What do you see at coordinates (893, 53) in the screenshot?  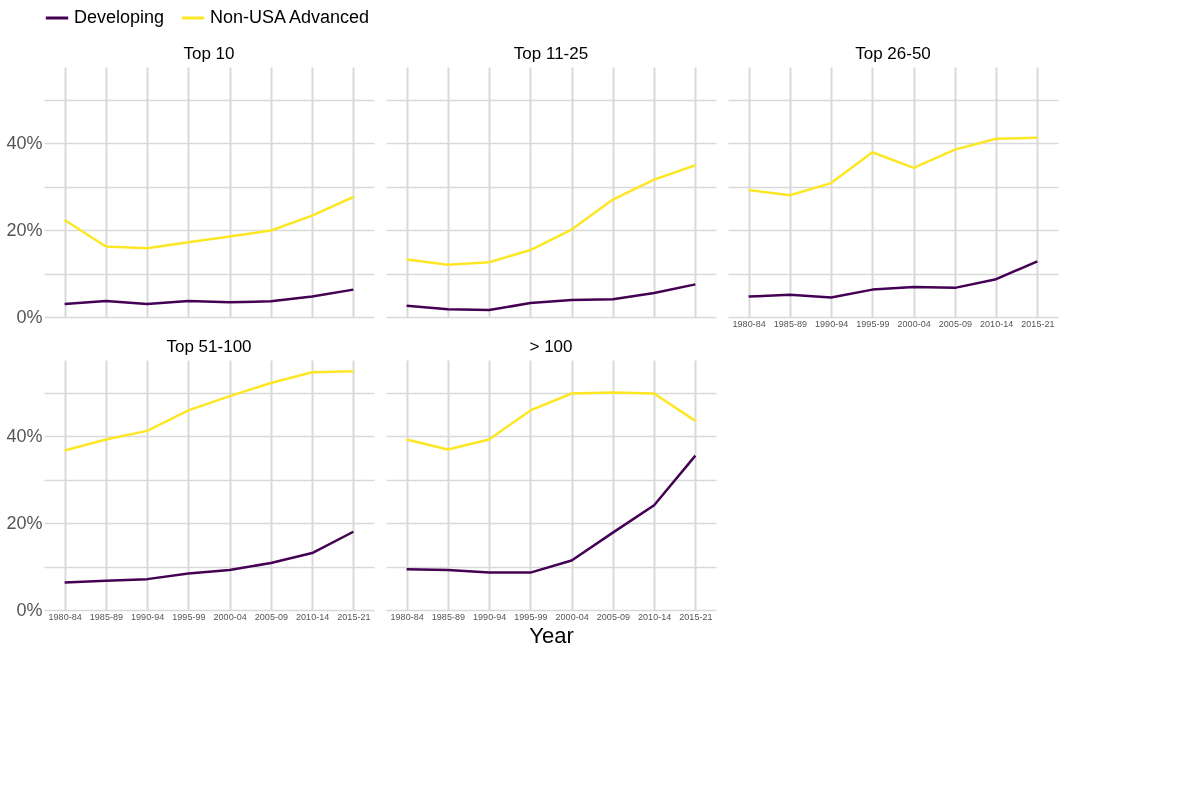 I see `chart-title: Top 26-50` at bounding box center [893, 53].